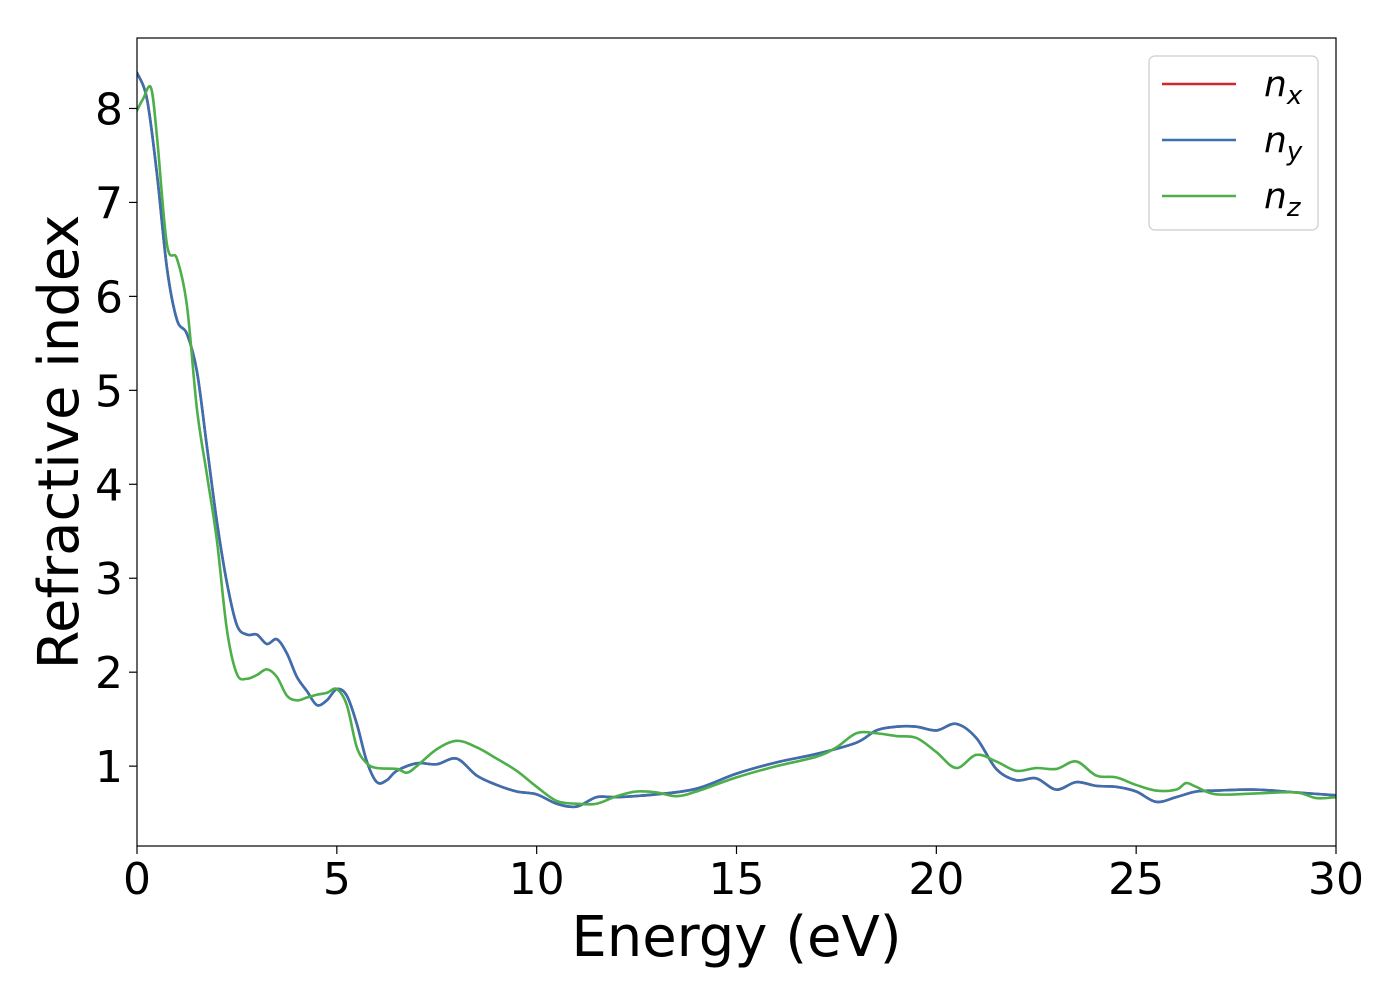 Image resolution: width=1400 pixels, height=1000 pixels. What do you see at coordinates (109, 485) in the screenshot?
I see `y-tick-label: 4` at bounding box center [109, 485].